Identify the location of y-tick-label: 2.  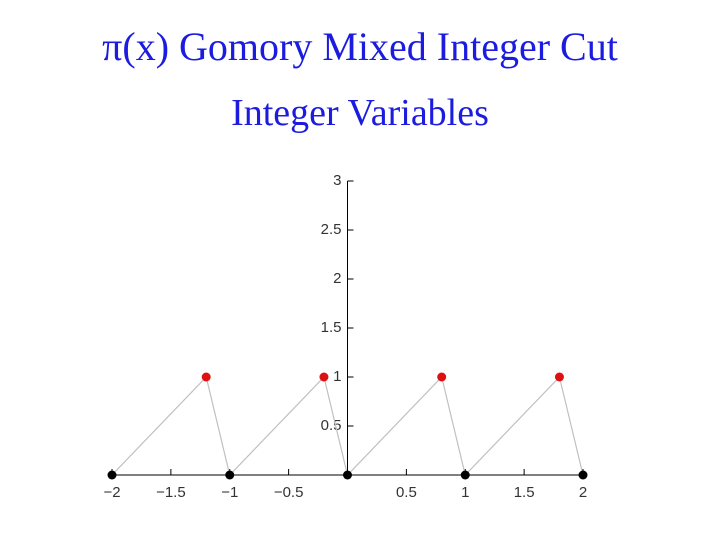
(337, 278).